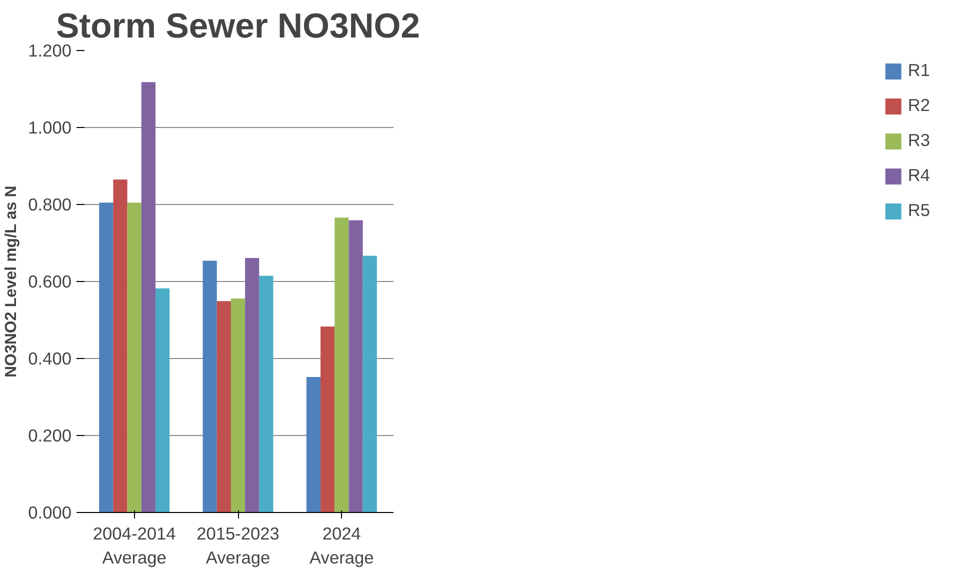 Image resolution: width=966 pixels, height=584 pixels. What do you see at coordinates (238, 546) in the screenshot?
I see `x-tick-label: 2015-2023 Average` at bounding box center [238, 546].